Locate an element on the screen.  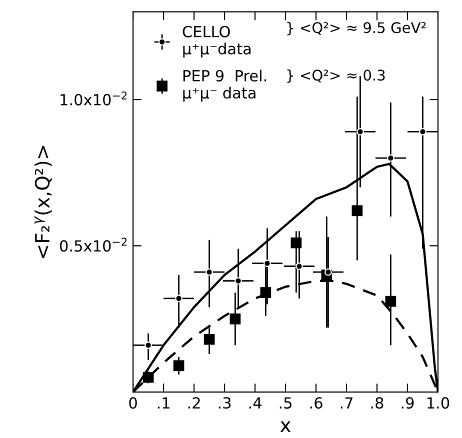
x-tick-label: .7 is located at coordinates (346, 402).